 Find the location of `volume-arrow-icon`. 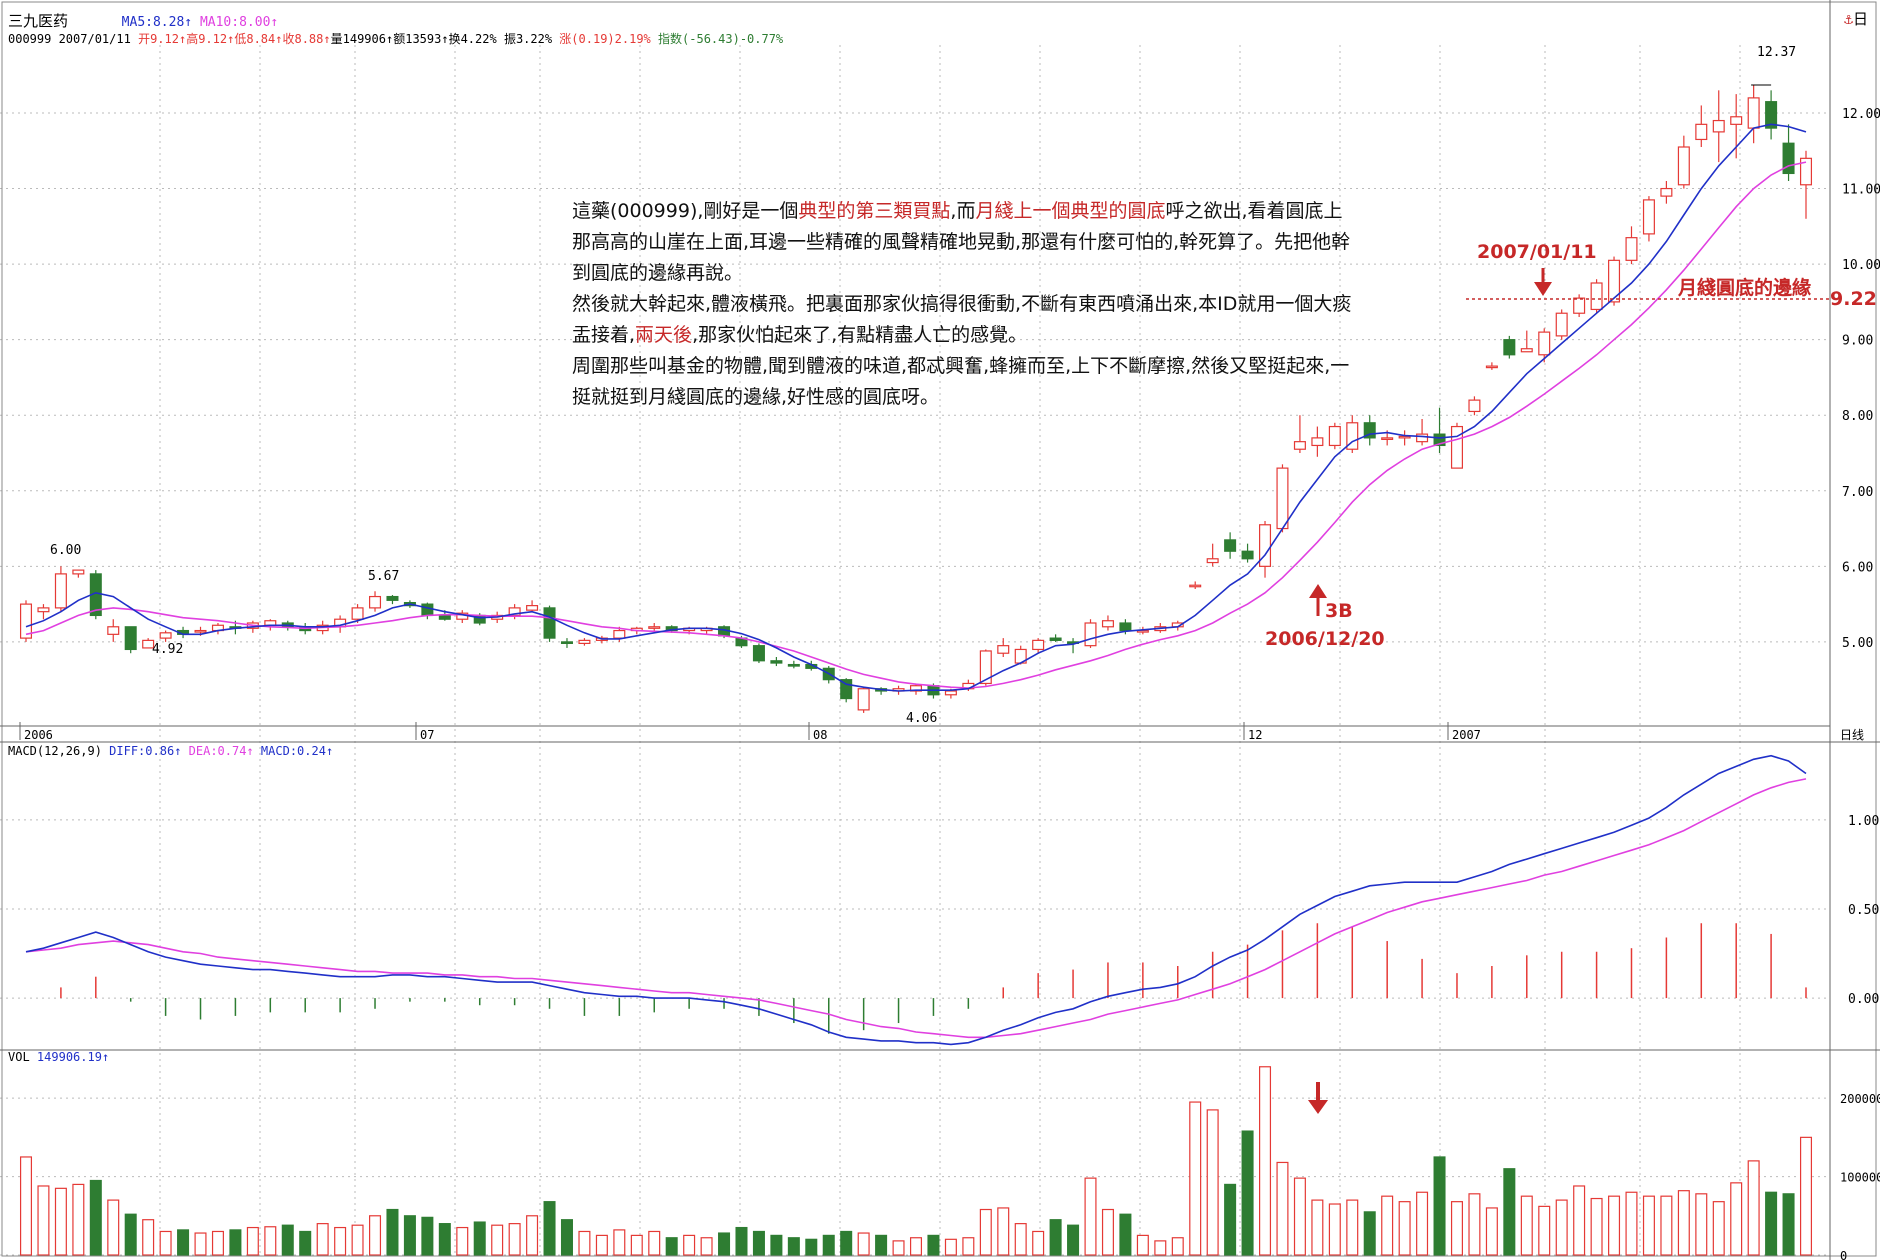

volume-arrow-icon is located at coordinates (1318, 1098).